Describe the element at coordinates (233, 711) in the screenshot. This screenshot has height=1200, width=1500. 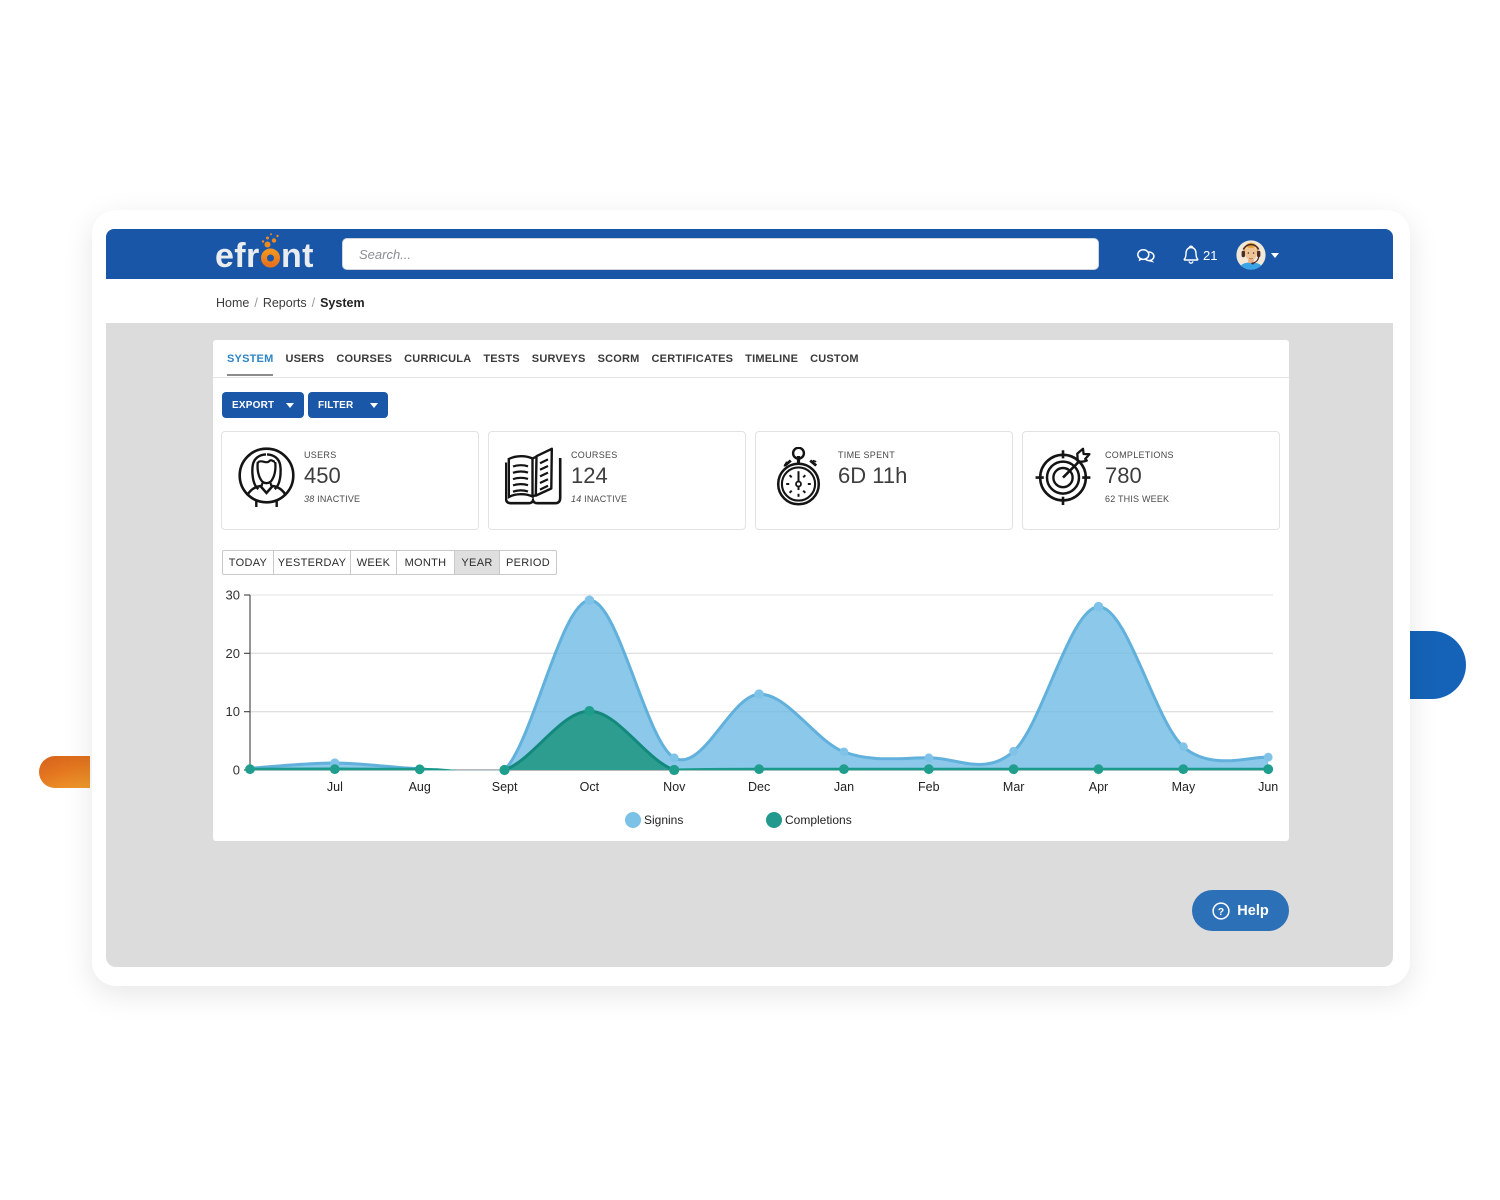
I see `svg-text: 10` at that location.